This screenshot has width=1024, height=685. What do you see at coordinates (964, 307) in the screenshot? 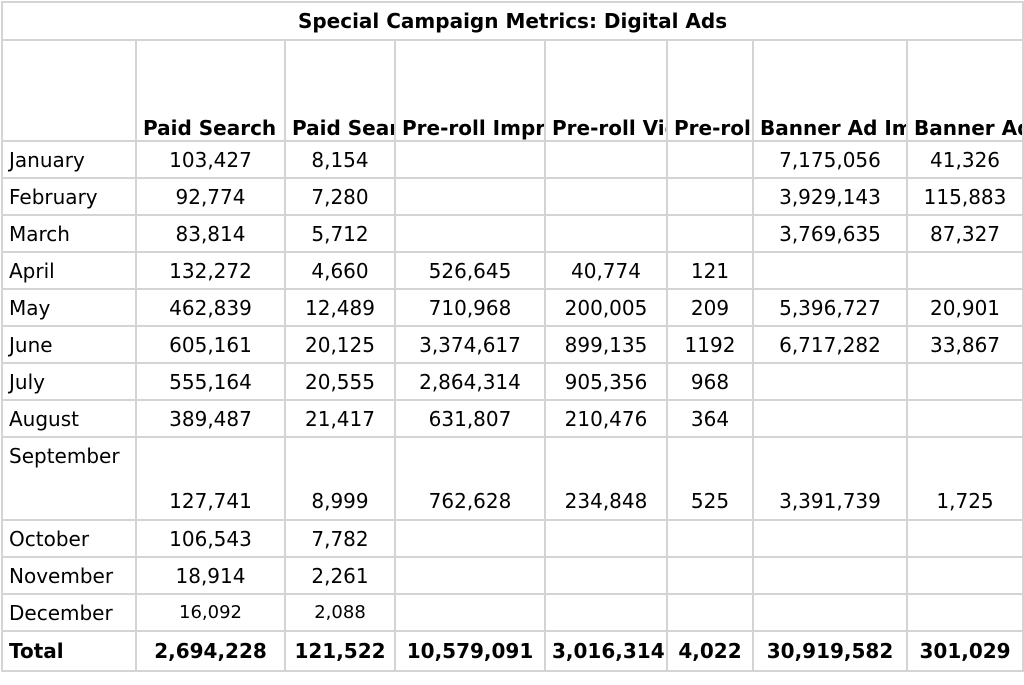
I see `table-cell: 20,901` at bounding box center [964, 307].